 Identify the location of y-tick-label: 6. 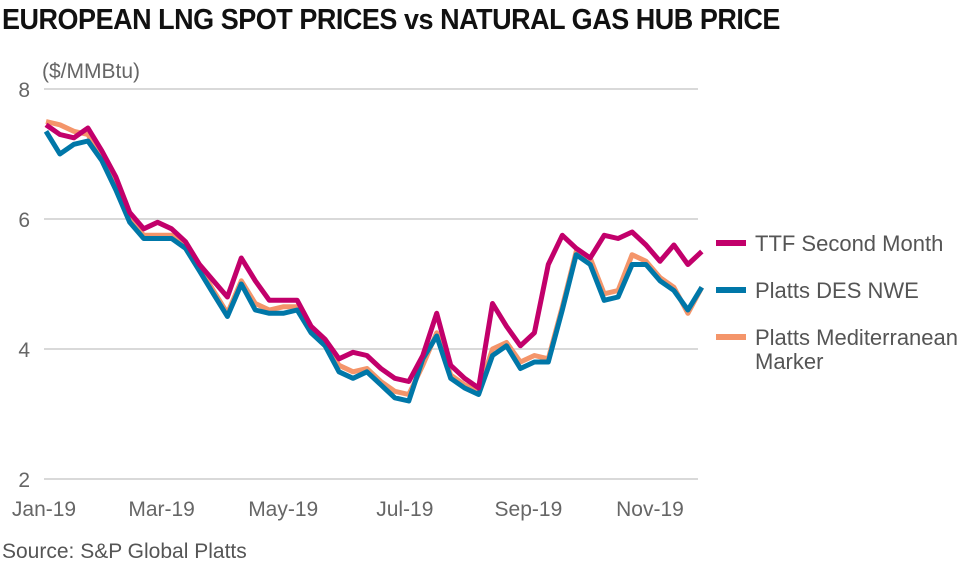
(24, 220).